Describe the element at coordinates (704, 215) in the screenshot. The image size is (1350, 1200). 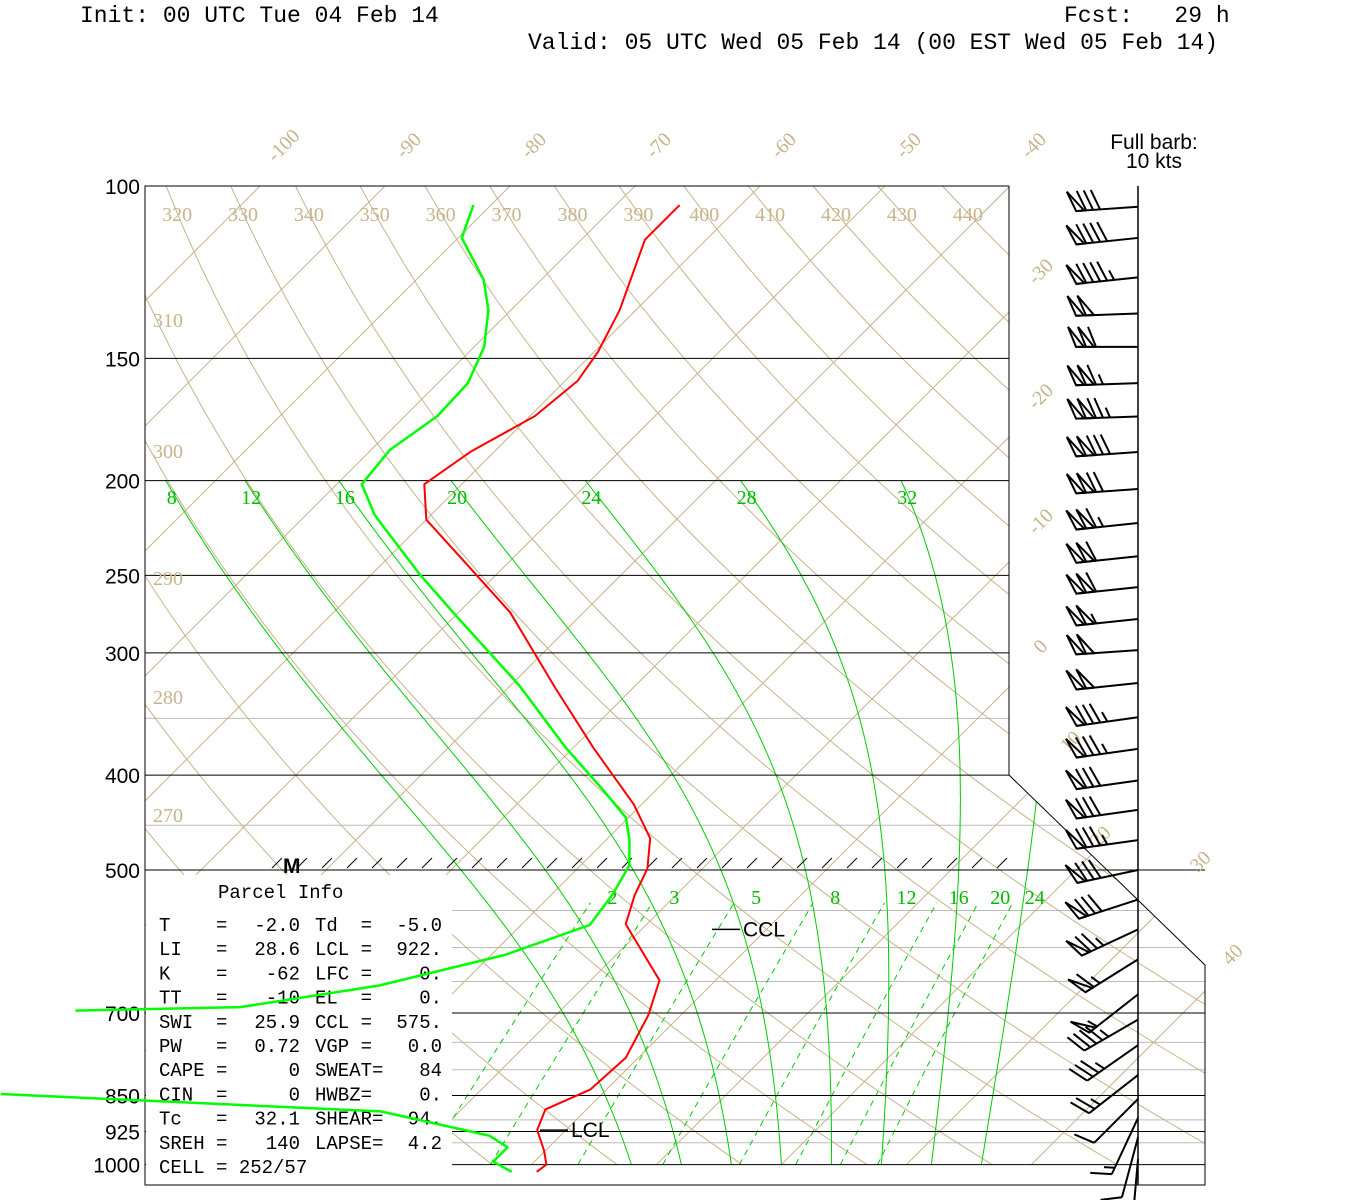
I see `dry-adiabat-label: 400` at that location.